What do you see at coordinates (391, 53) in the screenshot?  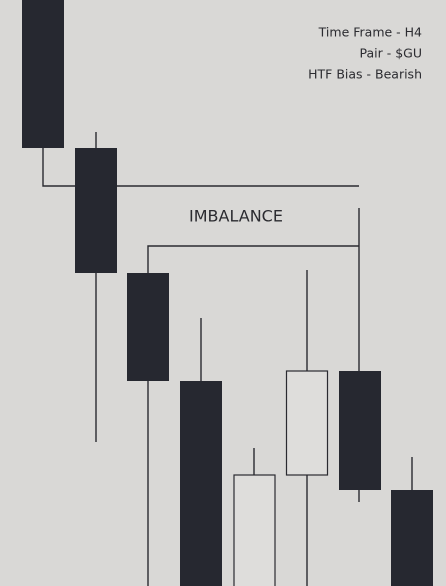 I see `info-line: Pair - $GU` at bounding box center [391, 53].